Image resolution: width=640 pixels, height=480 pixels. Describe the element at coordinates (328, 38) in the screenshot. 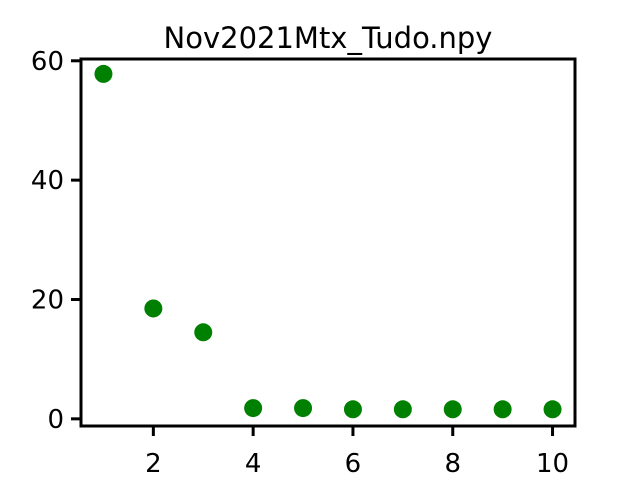

I see `chart-title: Nov2021Mtx_Tudo.npy` at that location.